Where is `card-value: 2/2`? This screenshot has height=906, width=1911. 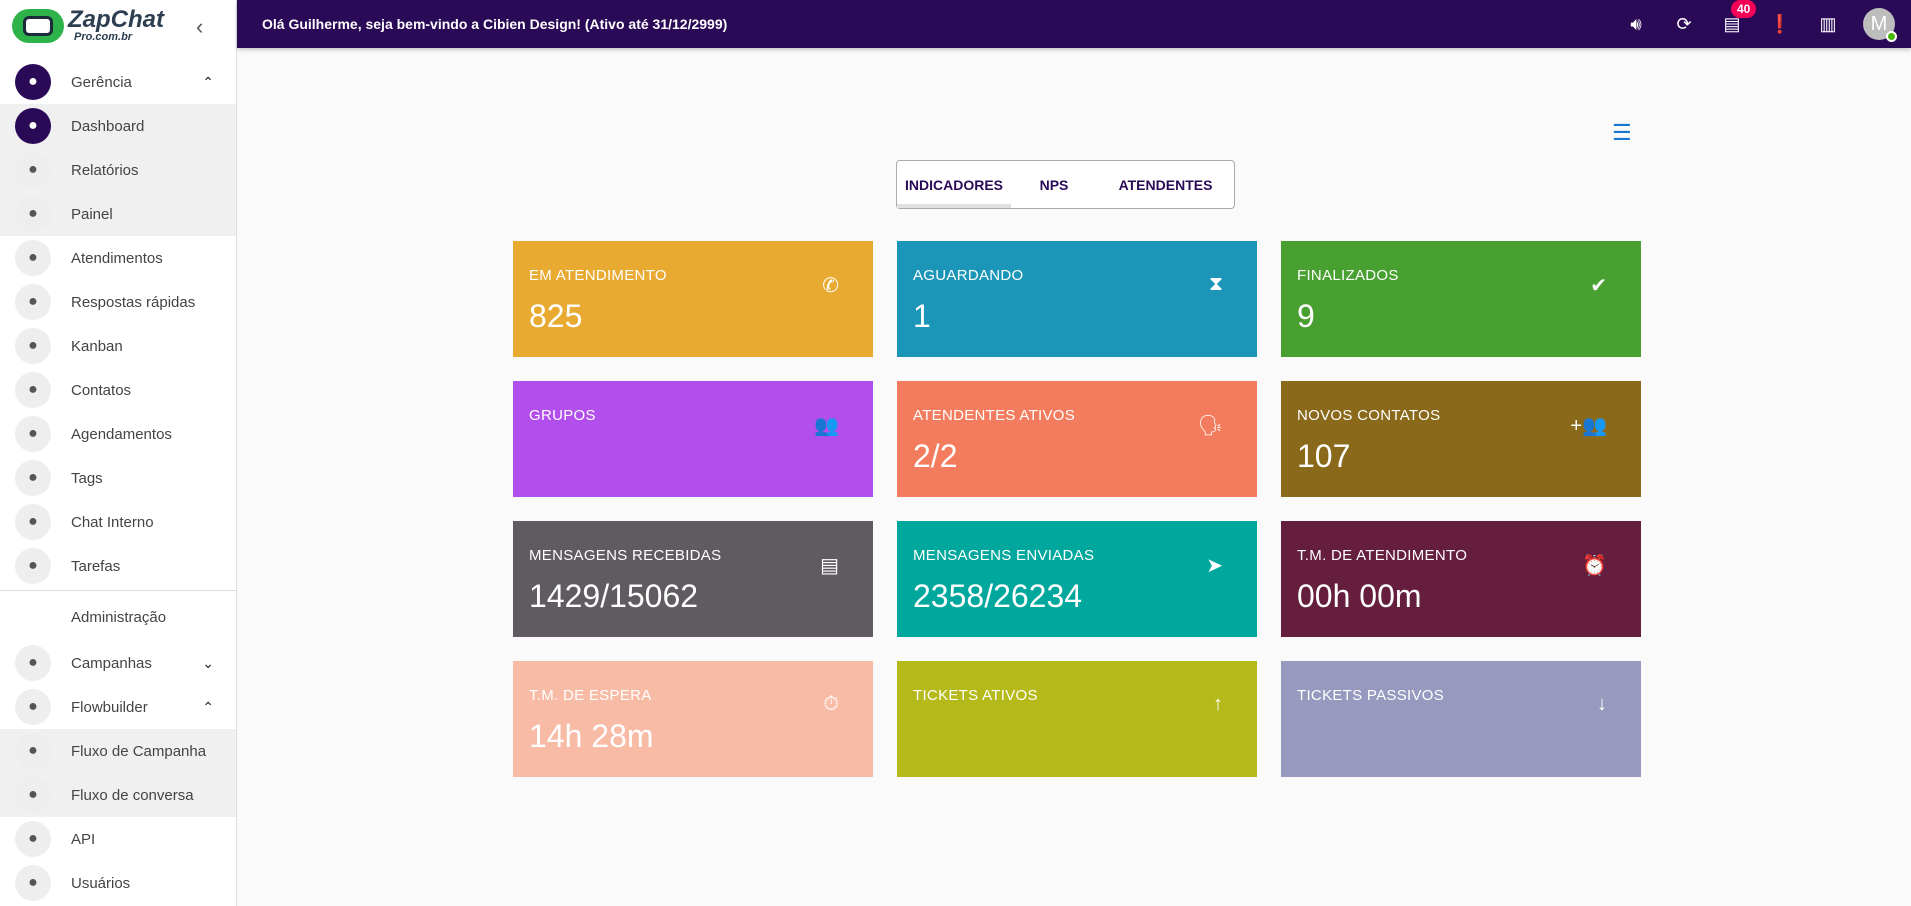
card-value: 2/2 is located at coordinates (935, 456).